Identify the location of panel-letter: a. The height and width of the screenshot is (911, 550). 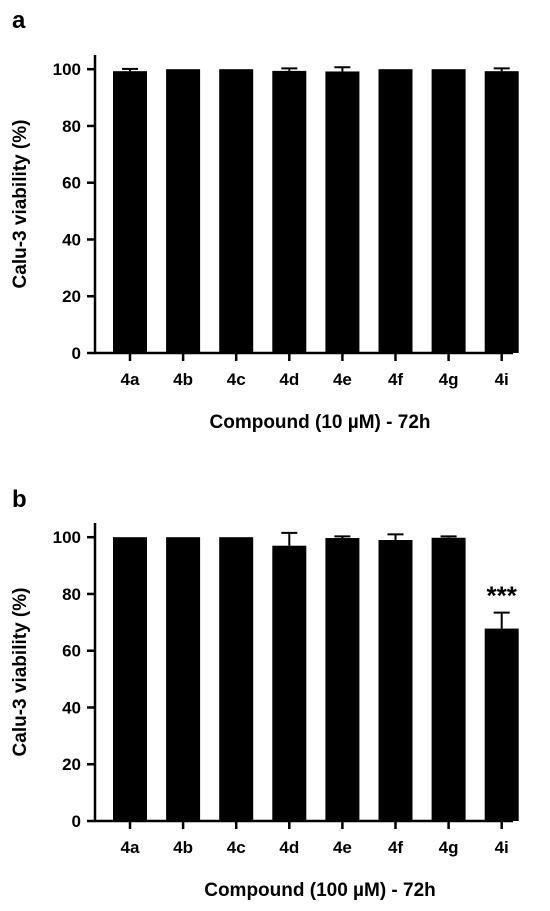
(19, 20).